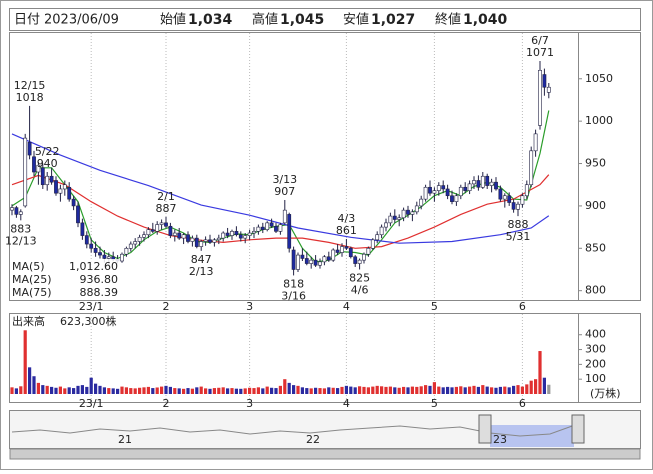  What do you see at coordinates (325, 19) in the screenshot?
I see `header-box` at bounding box center [325, 19].